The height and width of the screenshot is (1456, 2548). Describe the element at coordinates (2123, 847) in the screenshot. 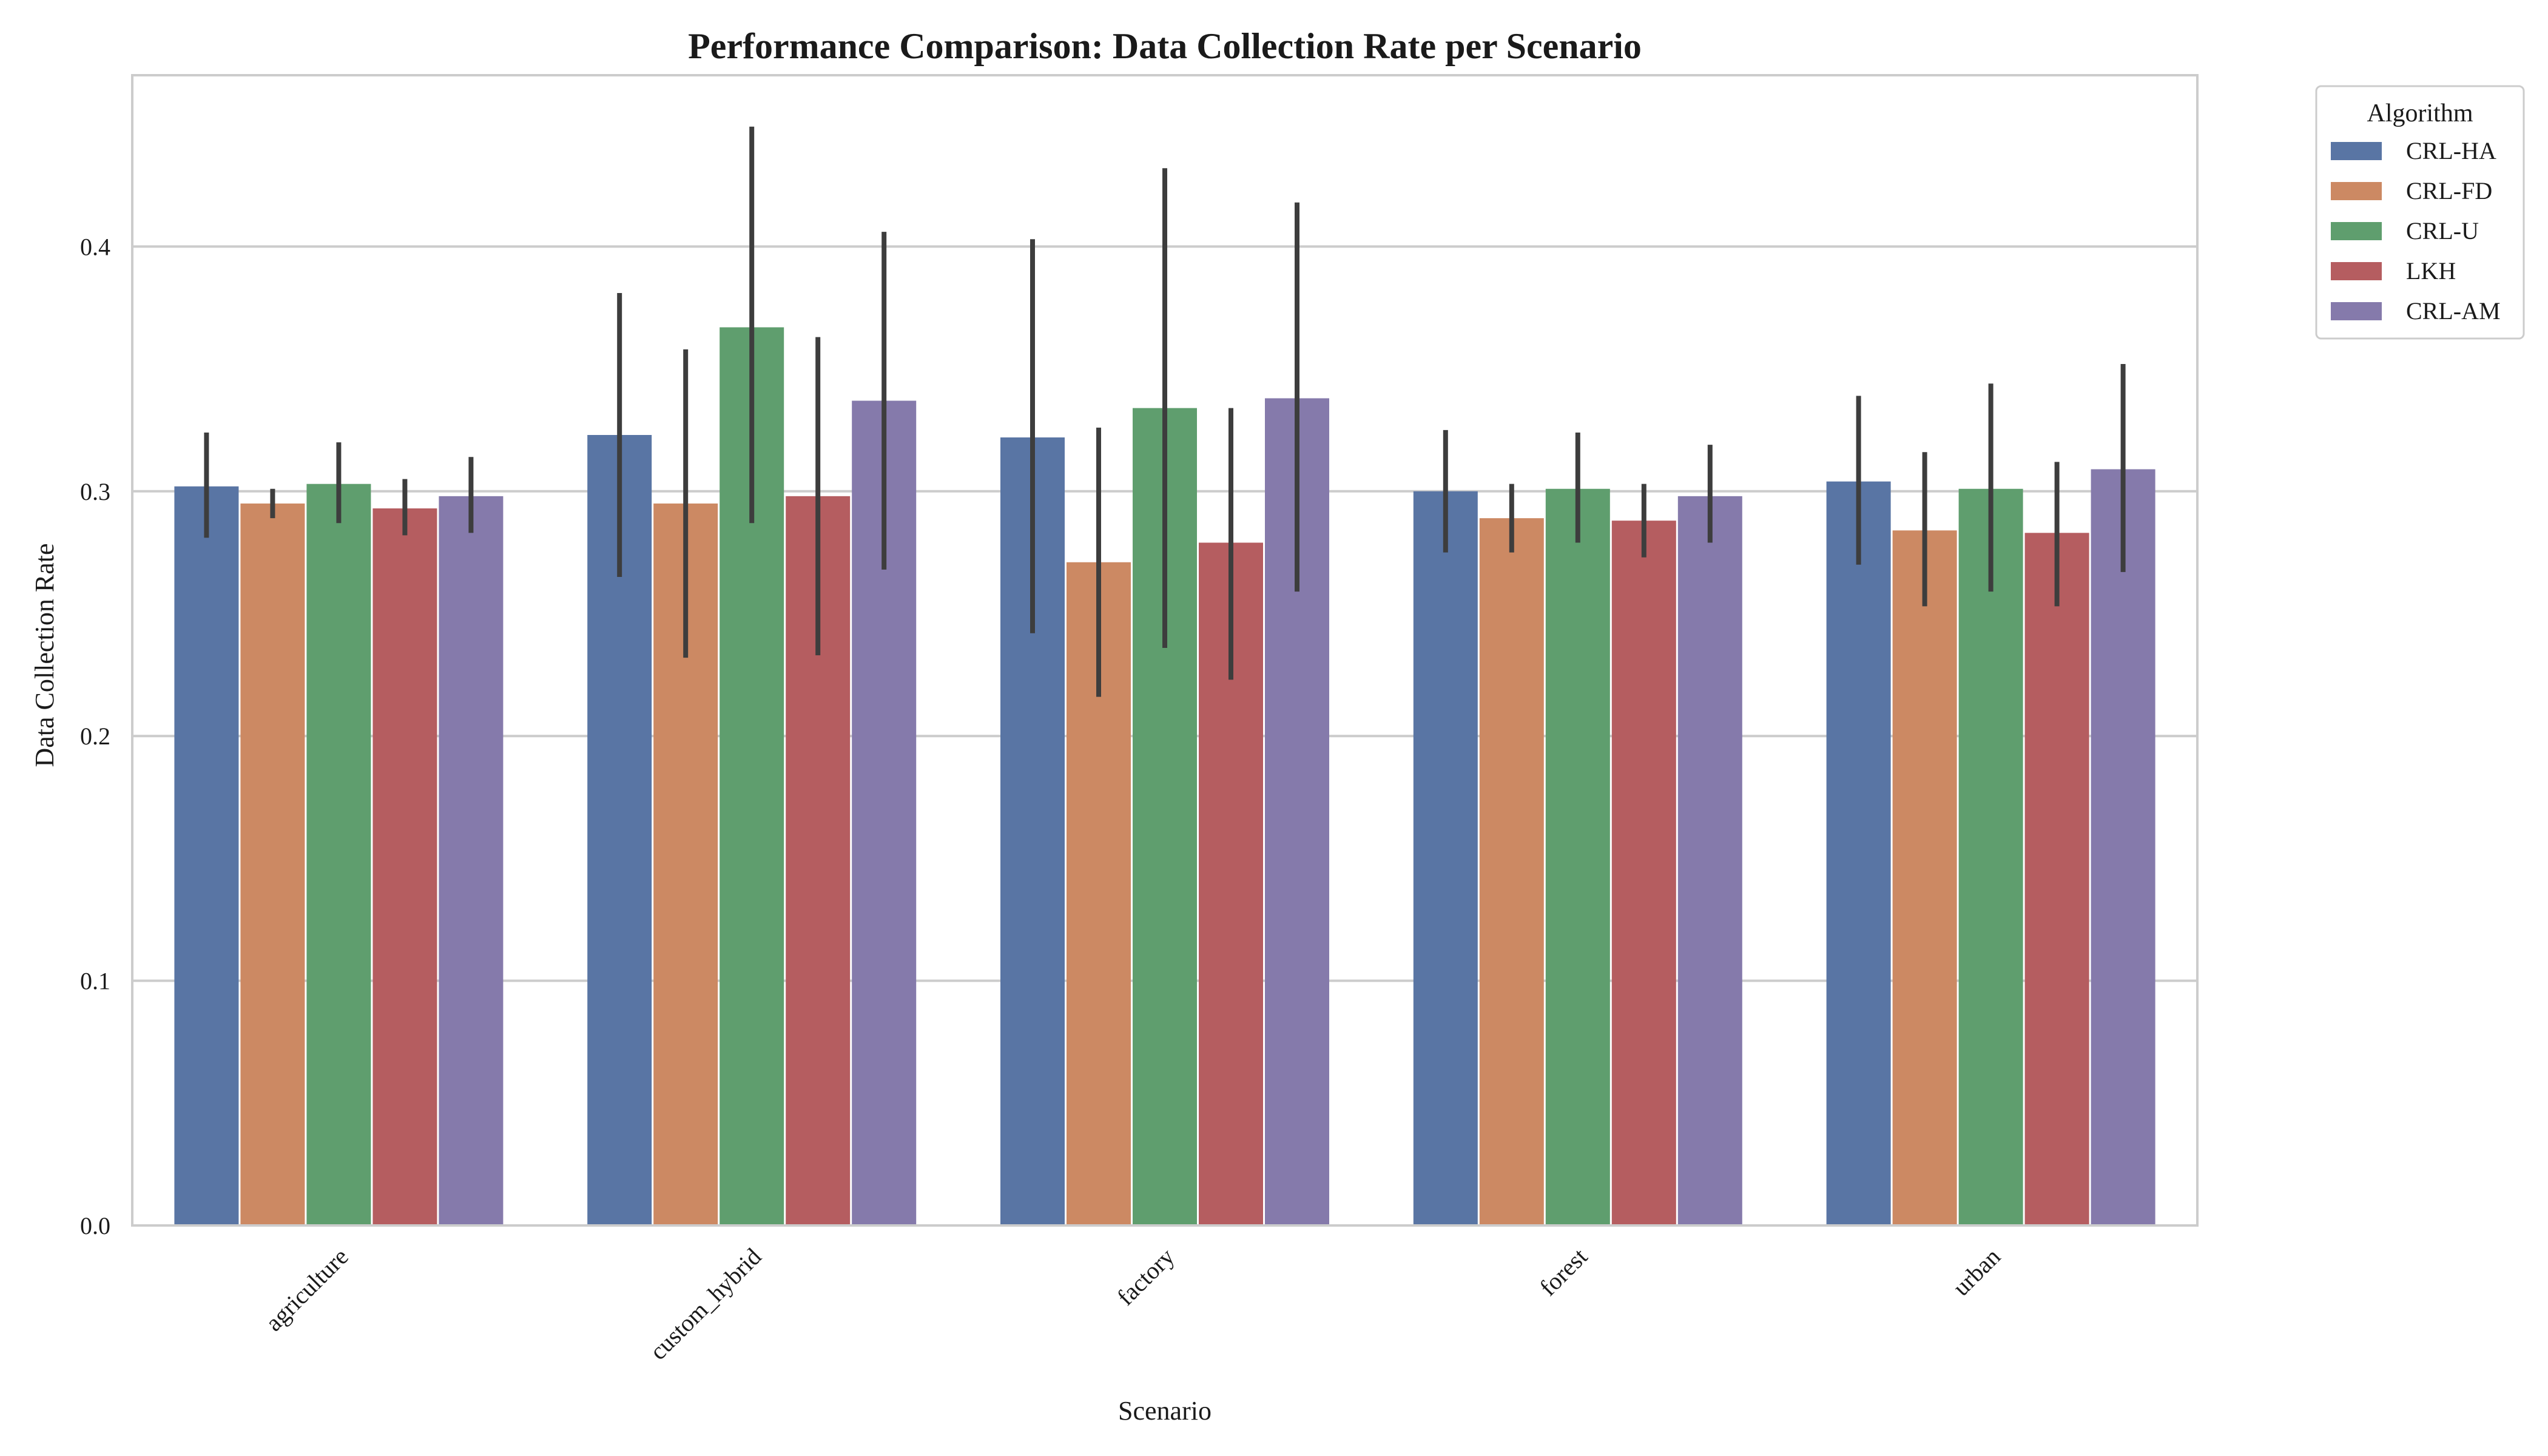

I see `bar-crl-am-urban` at that location.